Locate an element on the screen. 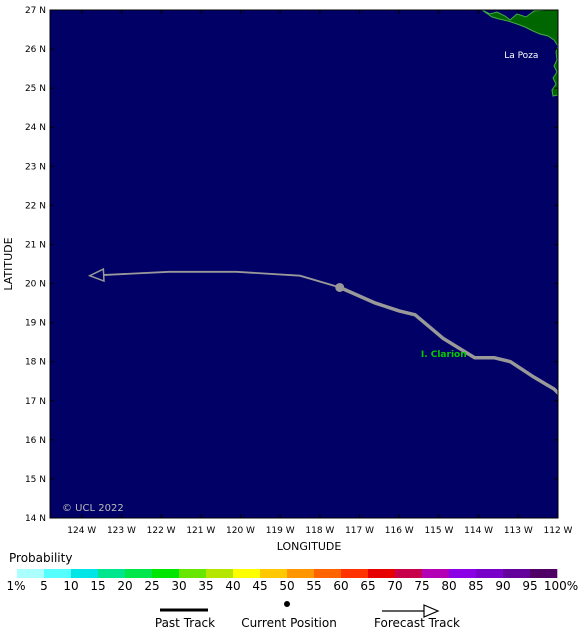 The height and width of the screenshot is (639, 580). place-label-clarion: I. Clarion is located at coordinates (444, 355).